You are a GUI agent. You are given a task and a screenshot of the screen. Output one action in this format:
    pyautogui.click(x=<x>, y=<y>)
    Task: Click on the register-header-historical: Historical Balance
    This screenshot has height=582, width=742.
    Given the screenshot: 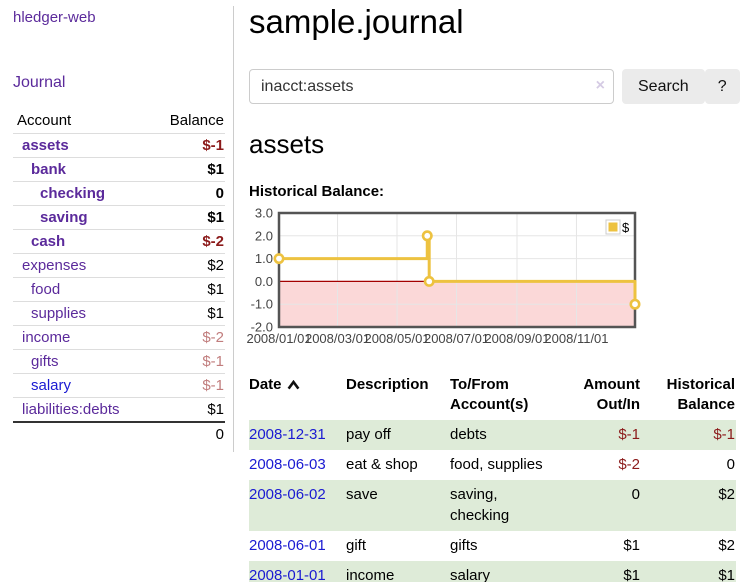 What is the action you would take?
    pyautogui.click(x=700, y=395)
    